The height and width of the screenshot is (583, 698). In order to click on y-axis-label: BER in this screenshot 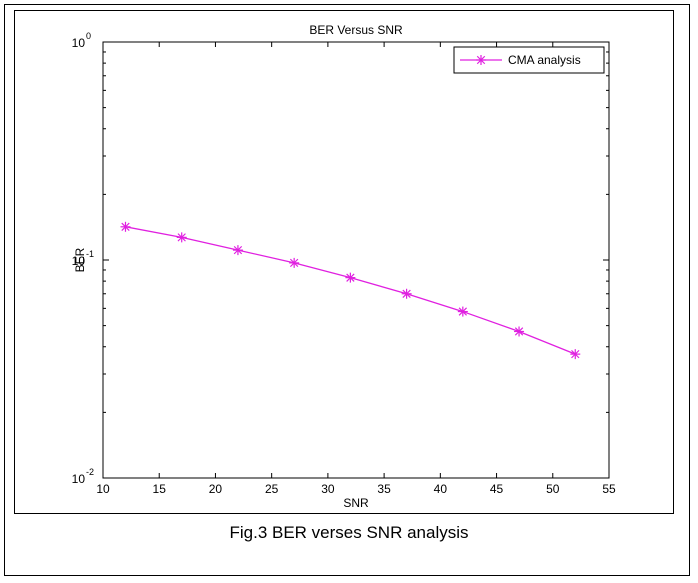, I will do `click(80, 259)`.